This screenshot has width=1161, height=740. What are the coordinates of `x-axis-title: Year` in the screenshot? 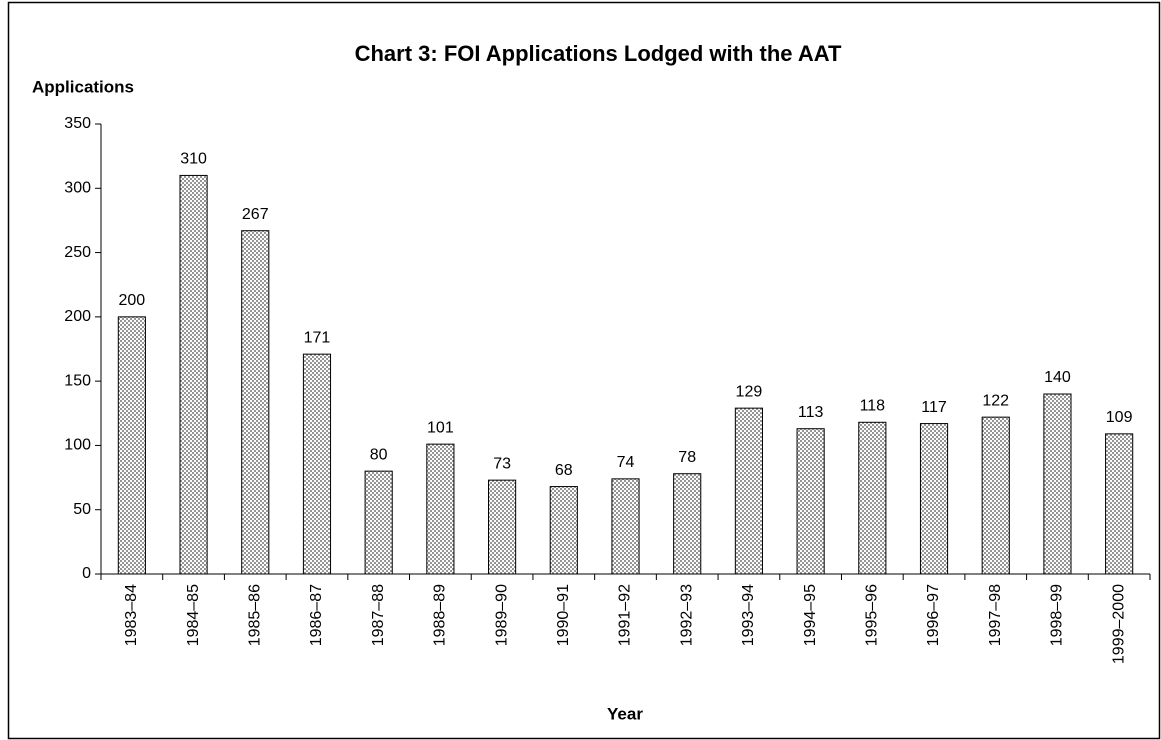 It's located at (625, 713).